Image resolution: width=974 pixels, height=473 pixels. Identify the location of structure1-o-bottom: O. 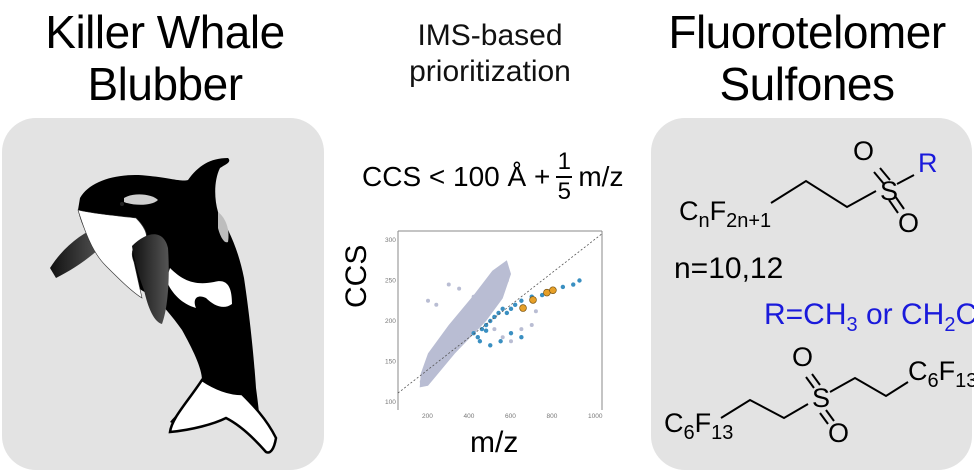
(909, 223).